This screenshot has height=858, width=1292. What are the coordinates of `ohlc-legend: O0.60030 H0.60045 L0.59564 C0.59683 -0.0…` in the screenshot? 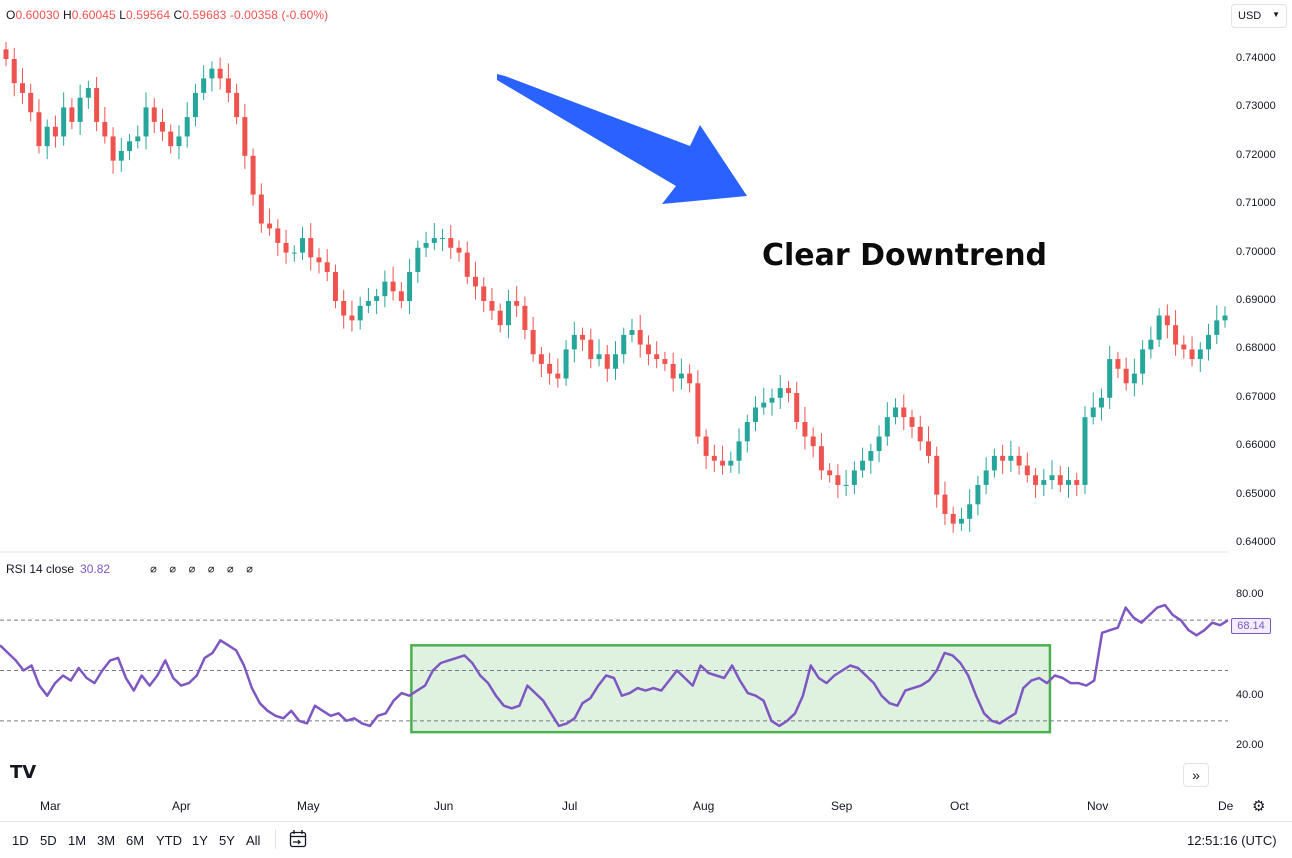 It's located at (167, 15).